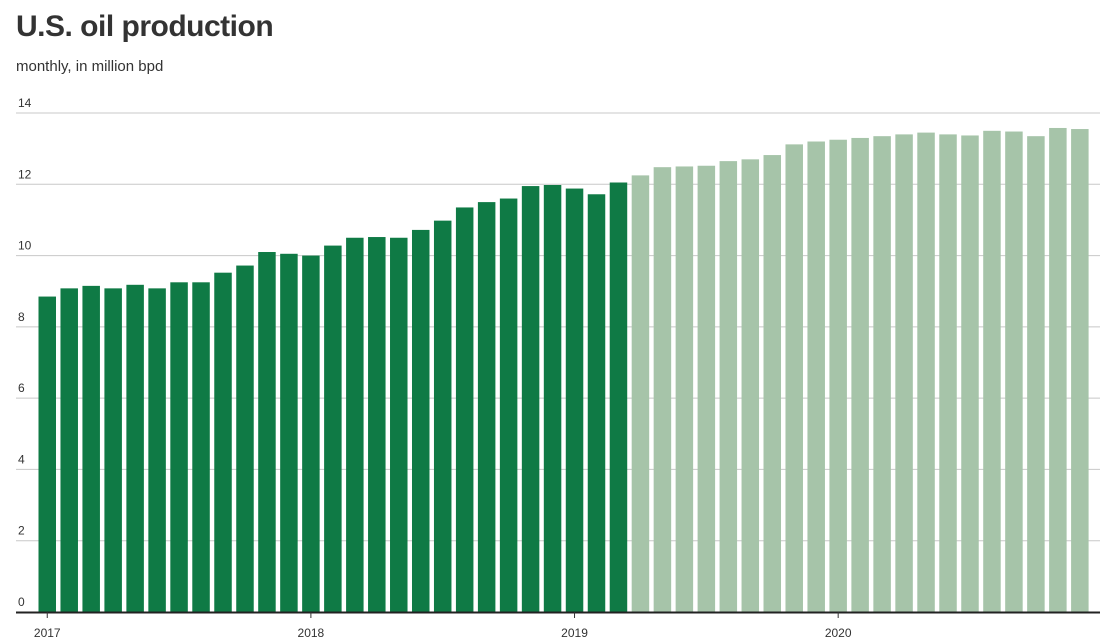 This screenshot has height=644, width=1116. What do you see at coordinates (145, 26) in the screenshot?
I see `chart-title: U.S. oil production` at bounding box center [145, 26].